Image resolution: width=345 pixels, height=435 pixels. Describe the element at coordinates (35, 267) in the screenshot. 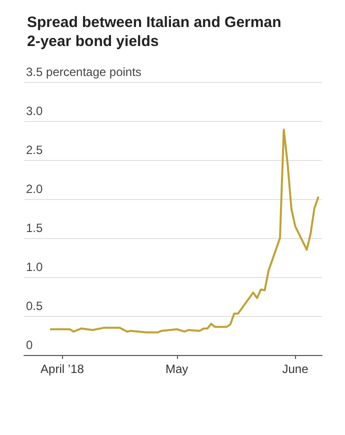

I see `y-tick-label: 1.0` at that location.